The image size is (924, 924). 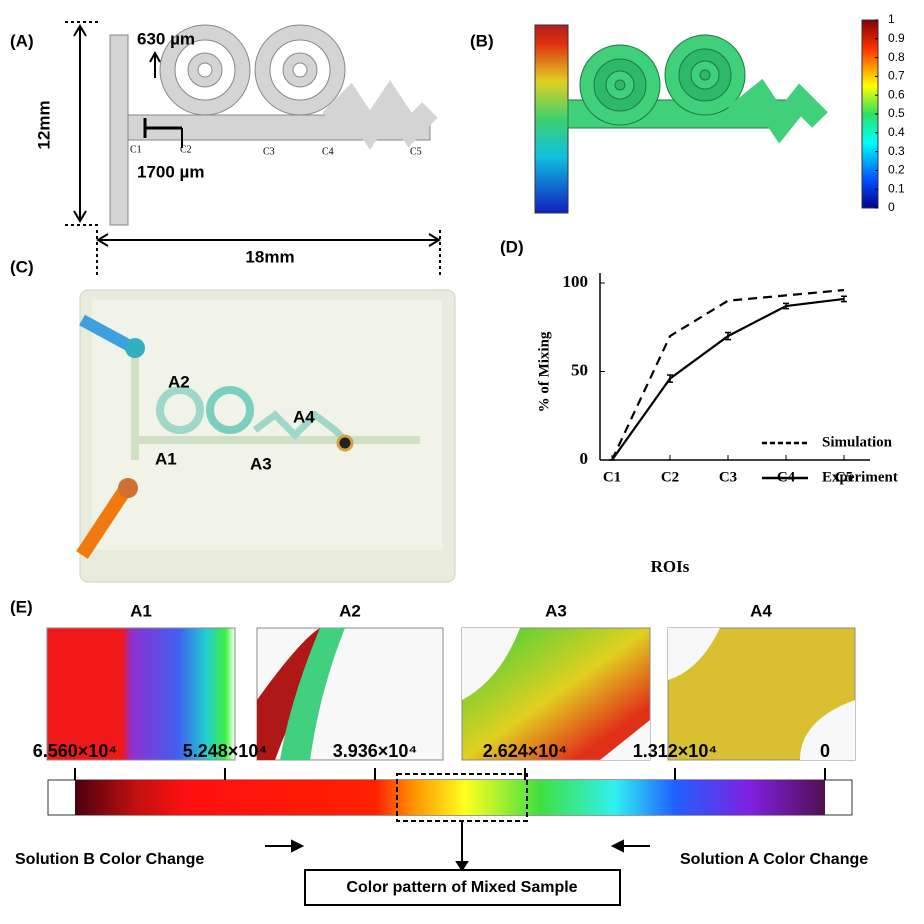 What do you see at coordinates (416, 151) in the screenshot?
I see `roi-label: C5` at bounding box center [416, 151].